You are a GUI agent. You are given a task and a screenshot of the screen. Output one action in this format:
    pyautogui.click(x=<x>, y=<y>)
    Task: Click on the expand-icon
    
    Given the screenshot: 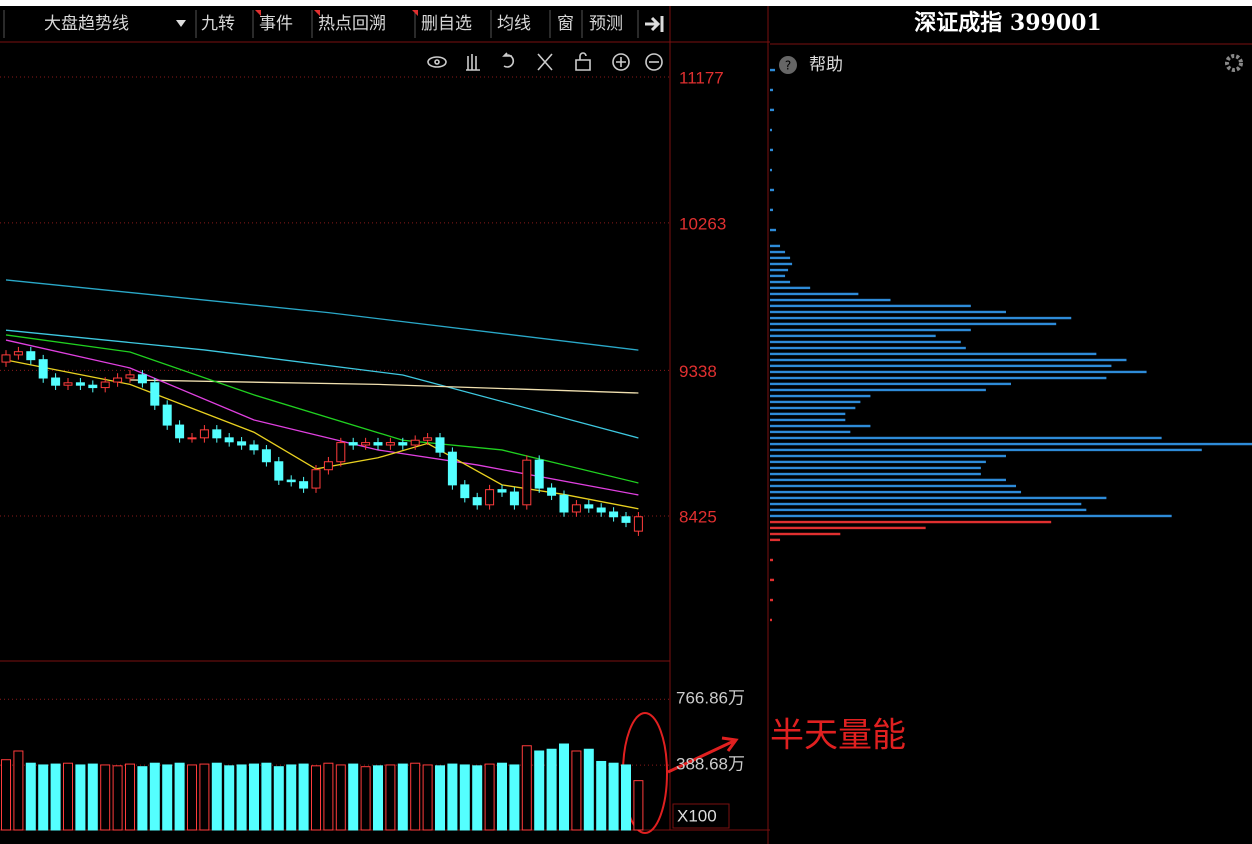 What is the action you would take?
    pyautogui.click(x=654, y=24)
    